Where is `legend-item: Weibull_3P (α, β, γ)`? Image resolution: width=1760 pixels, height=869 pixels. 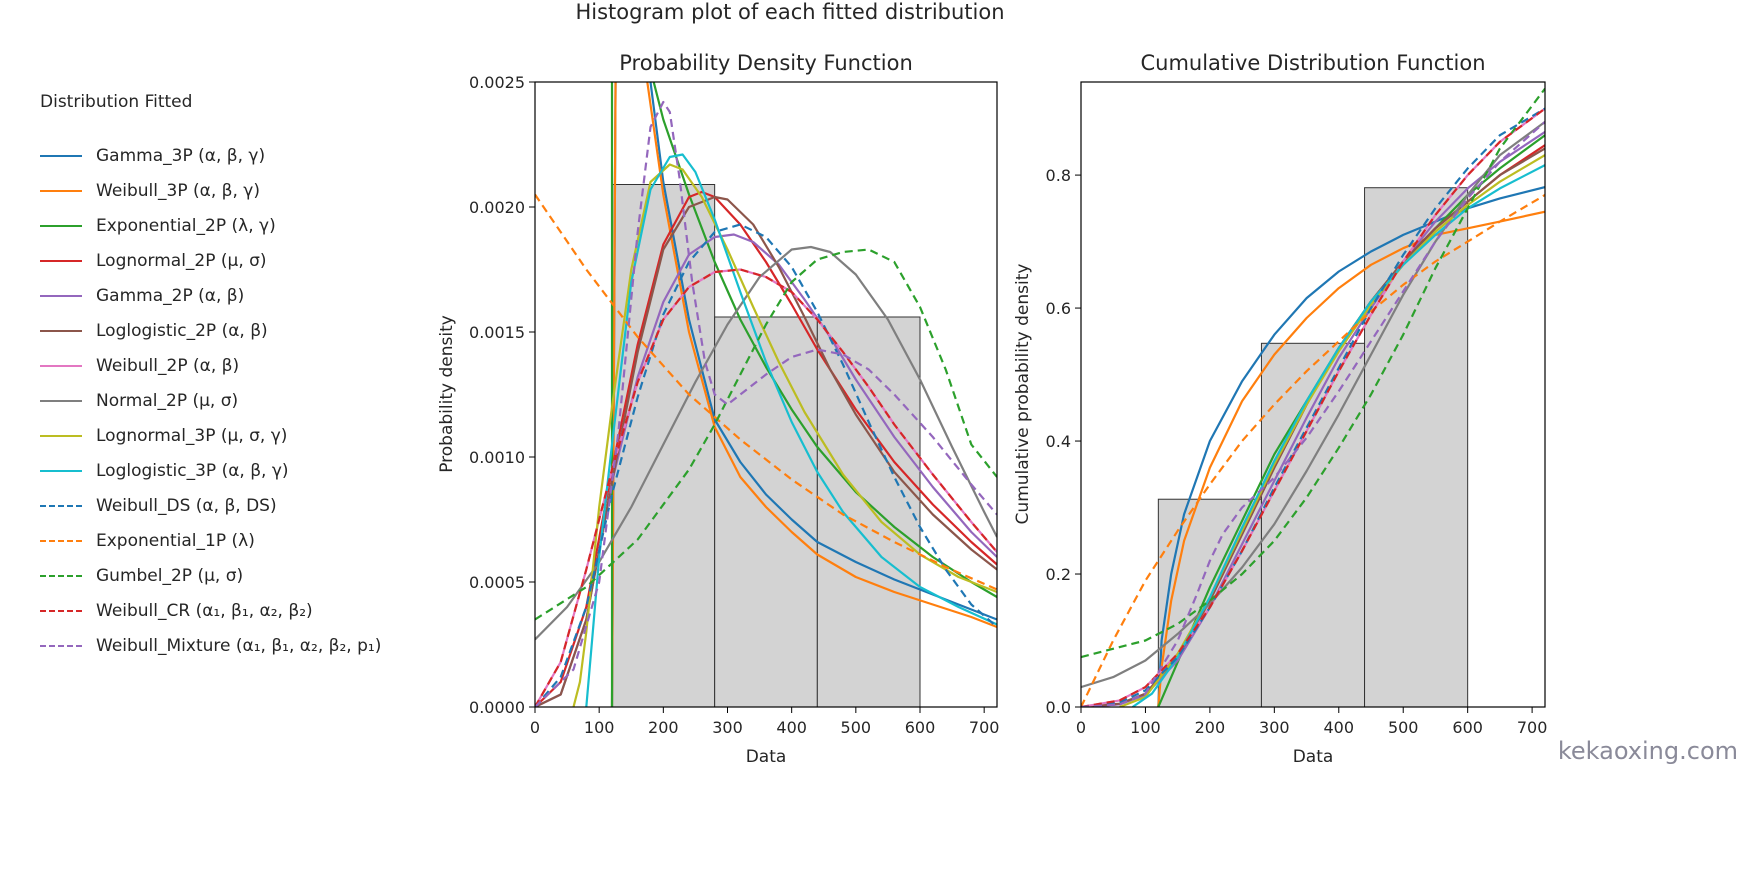
legend-item: Weibull_3P (α, β, γ) is located at coordinates (240, 190).